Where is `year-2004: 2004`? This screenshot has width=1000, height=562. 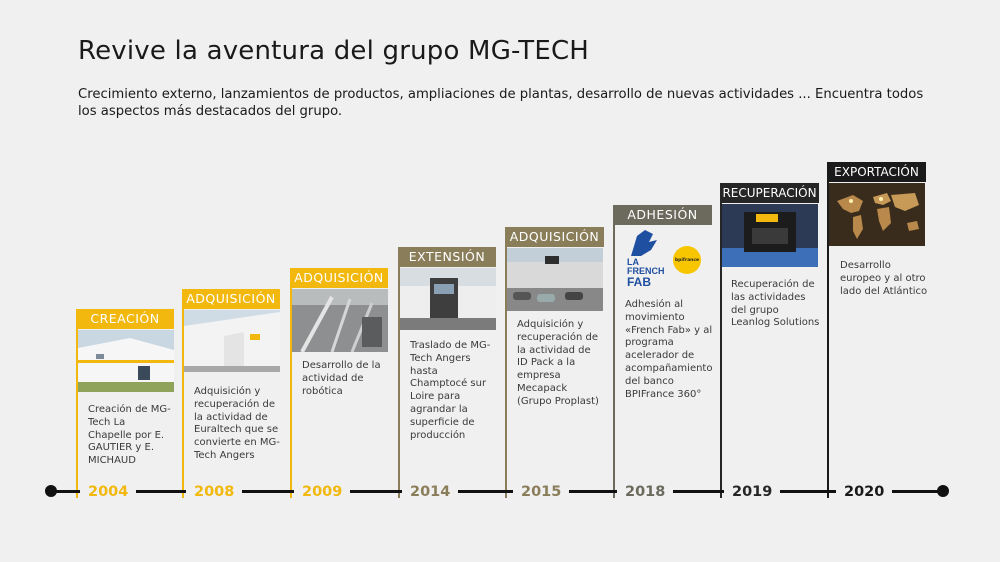
year-2004: 2004 is located at coordinates (108, 492).